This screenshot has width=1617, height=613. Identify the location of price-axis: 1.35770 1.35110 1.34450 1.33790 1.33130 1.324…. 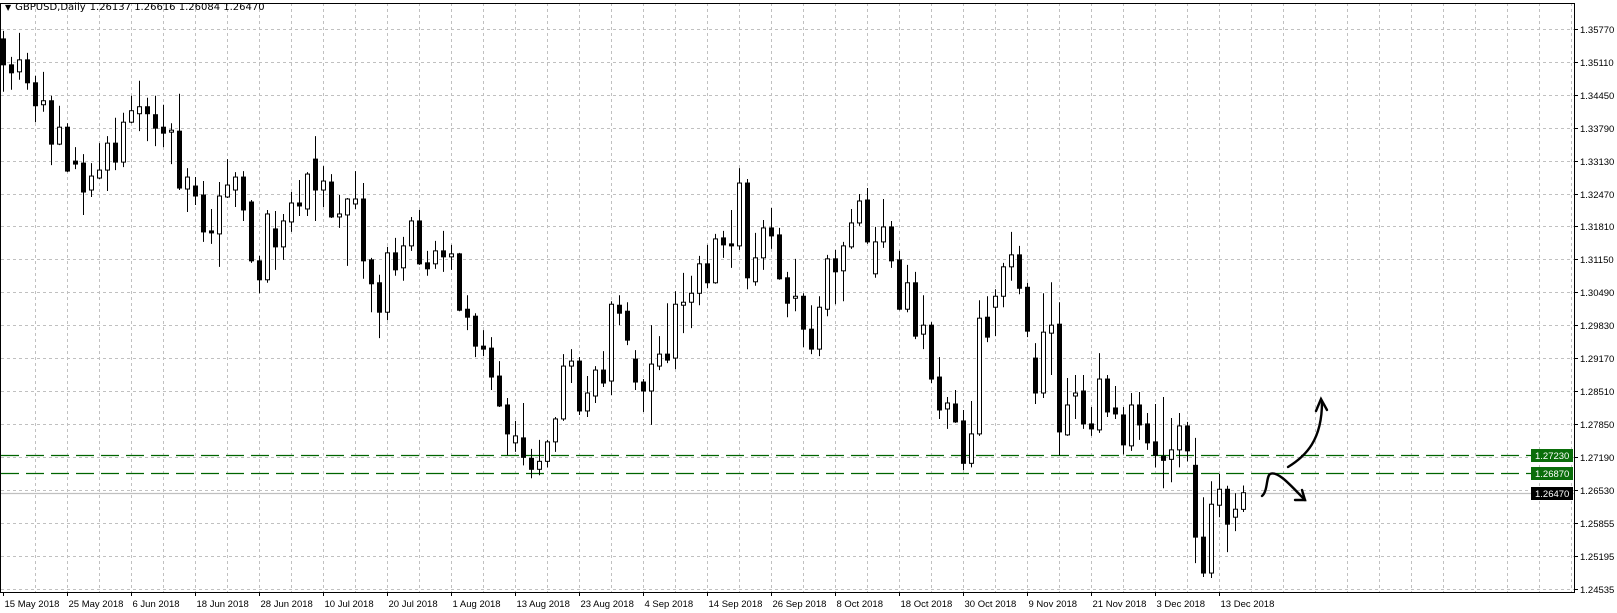
(1594, 310).